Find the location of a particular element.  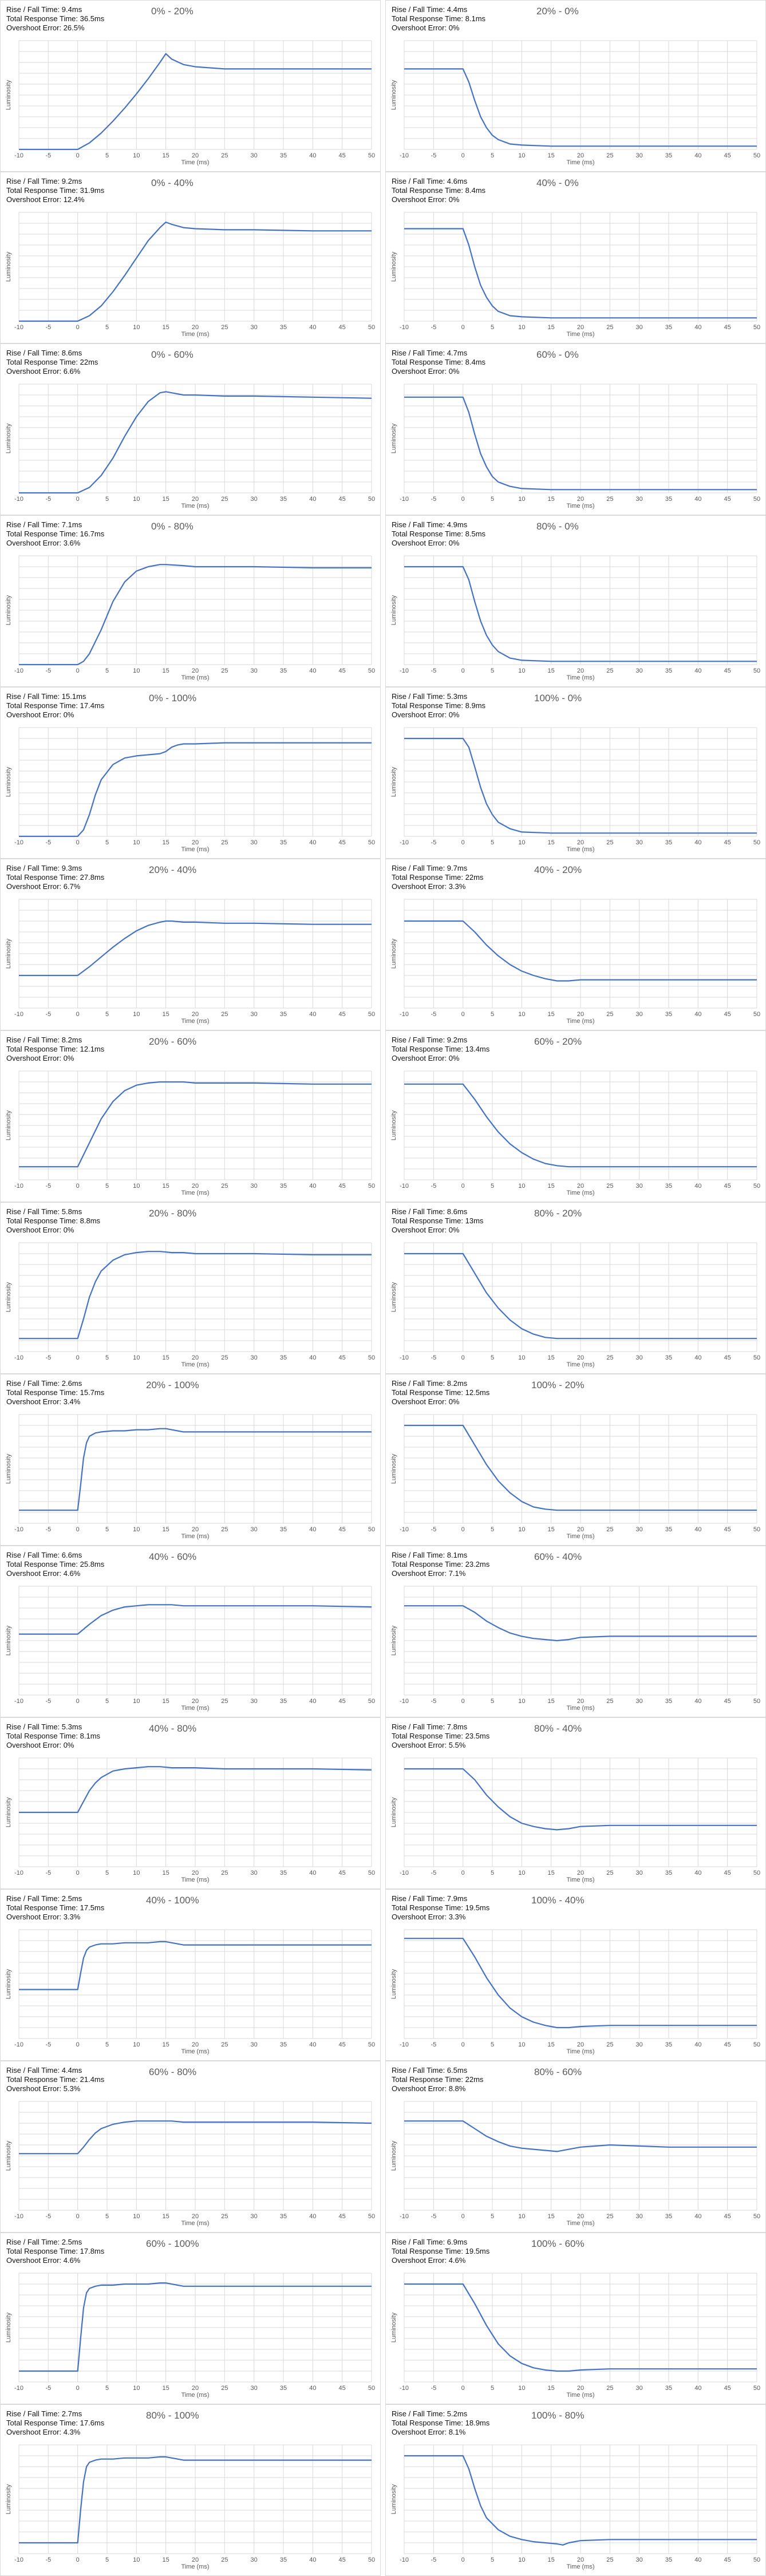

rise-fall-time-text: Rise / Fall Time: 5.3ms is located at coordinates (44, 1726).